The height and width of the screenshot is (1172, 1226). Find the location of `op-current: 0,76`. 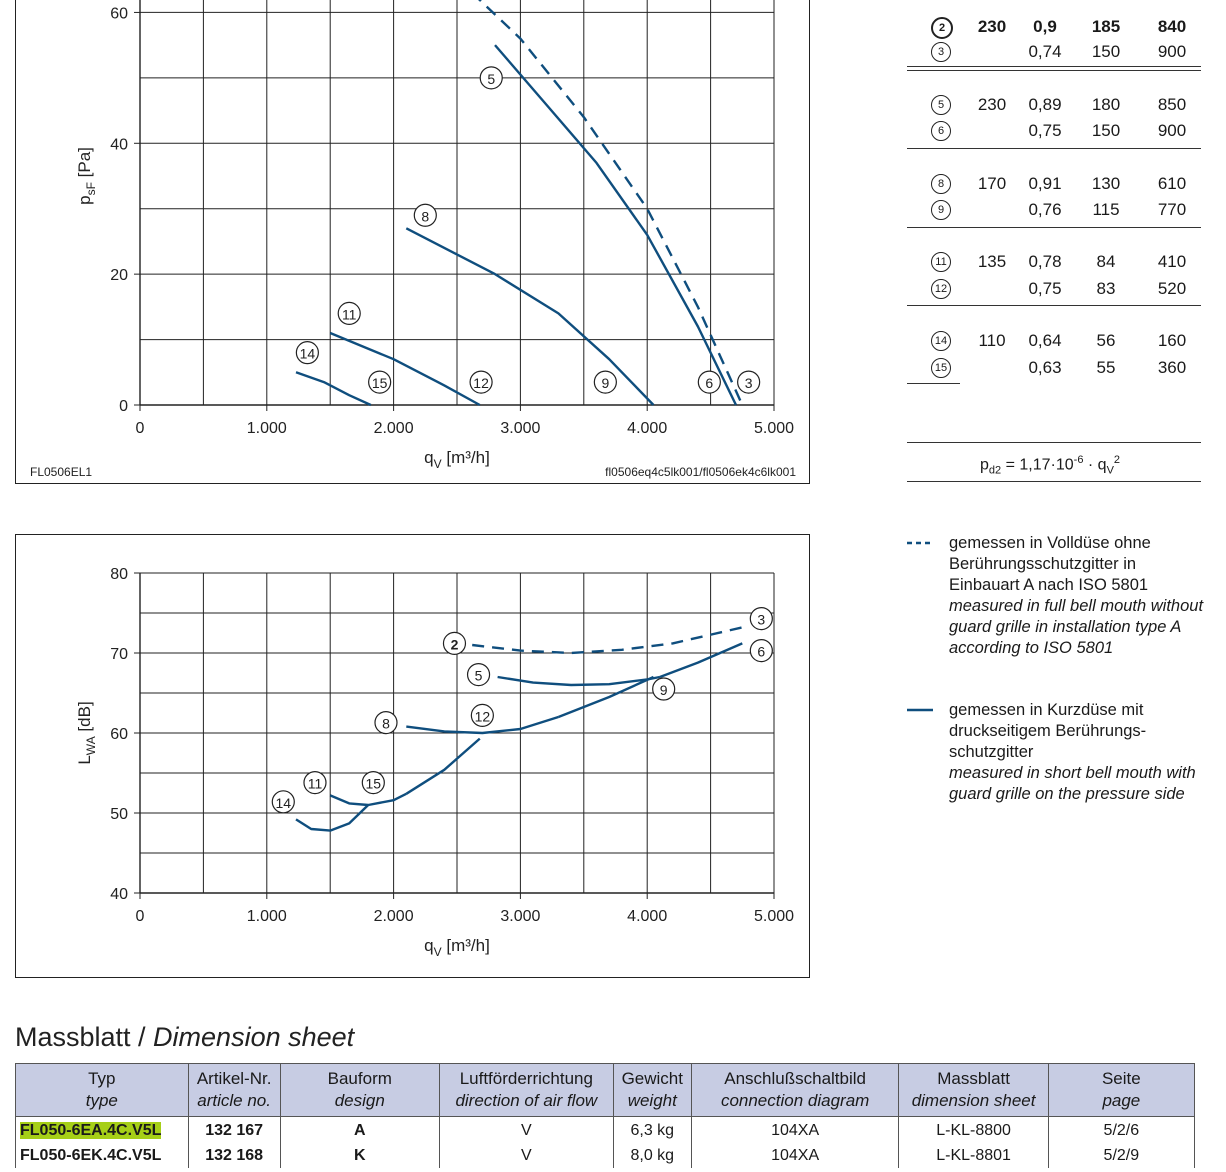

op-current: 0,76 is located at coordinates (1045, 209).